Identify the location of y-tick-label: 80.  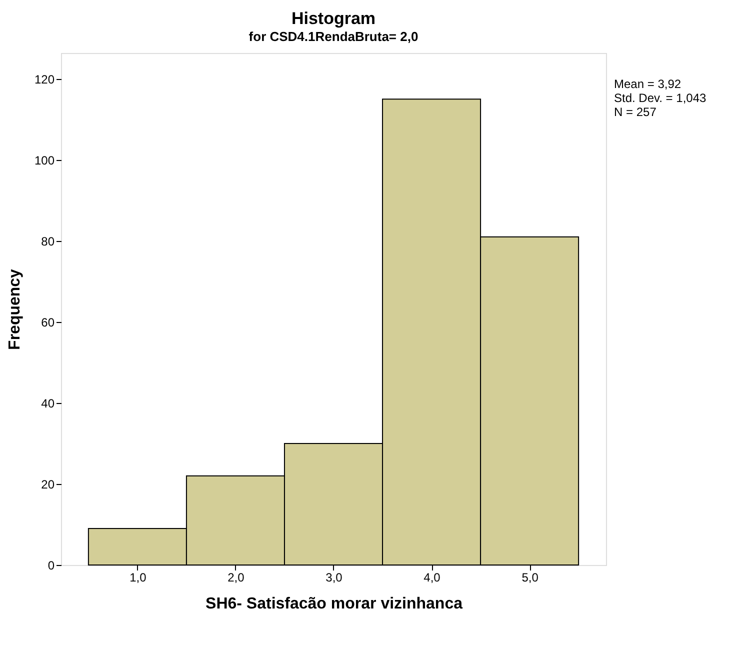
(48, 241).